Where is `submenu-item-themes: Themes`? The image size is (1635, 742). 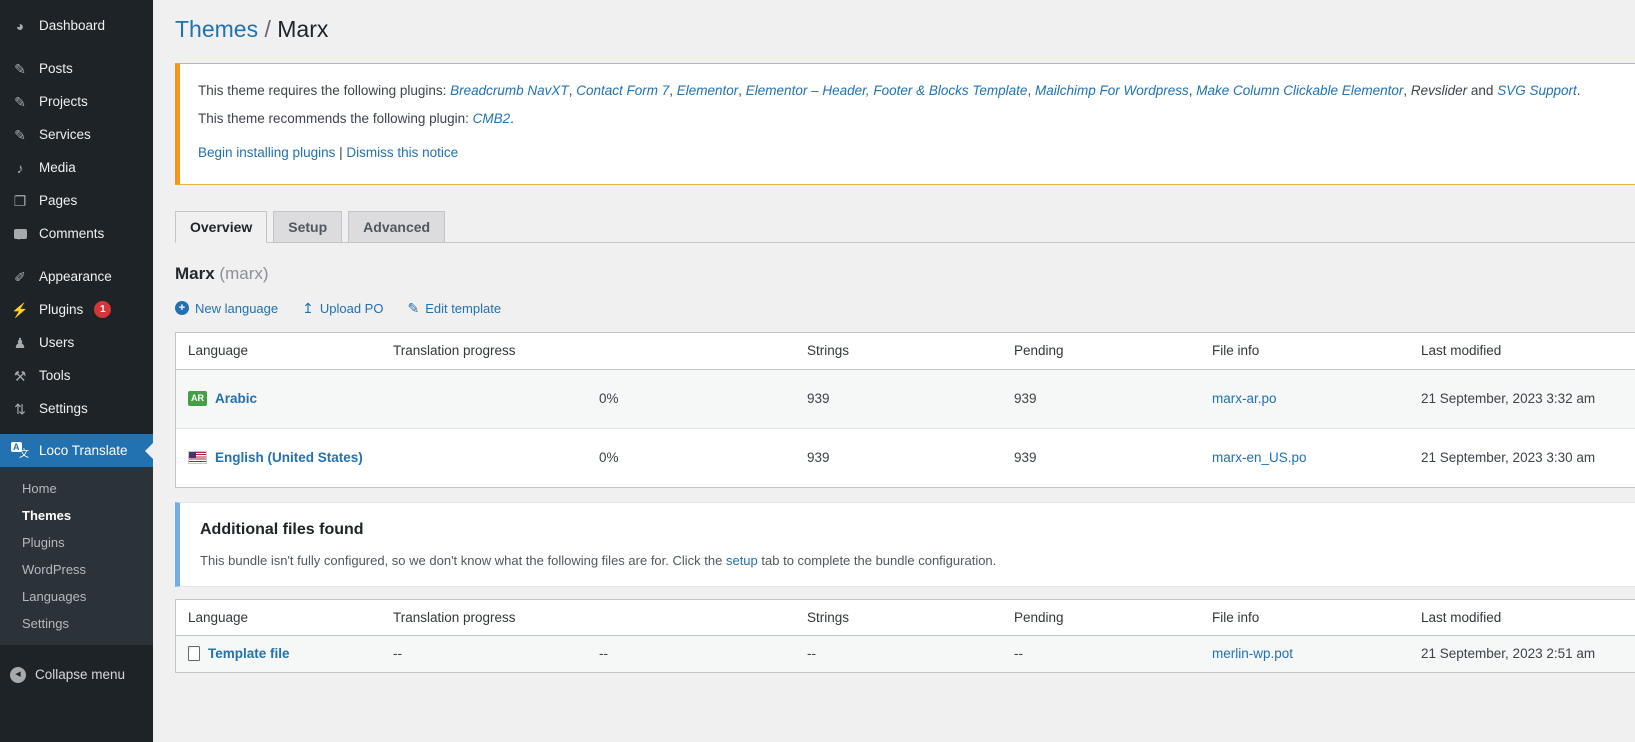 submenu-item-themes: Themes is located at coordinates (47, 515).